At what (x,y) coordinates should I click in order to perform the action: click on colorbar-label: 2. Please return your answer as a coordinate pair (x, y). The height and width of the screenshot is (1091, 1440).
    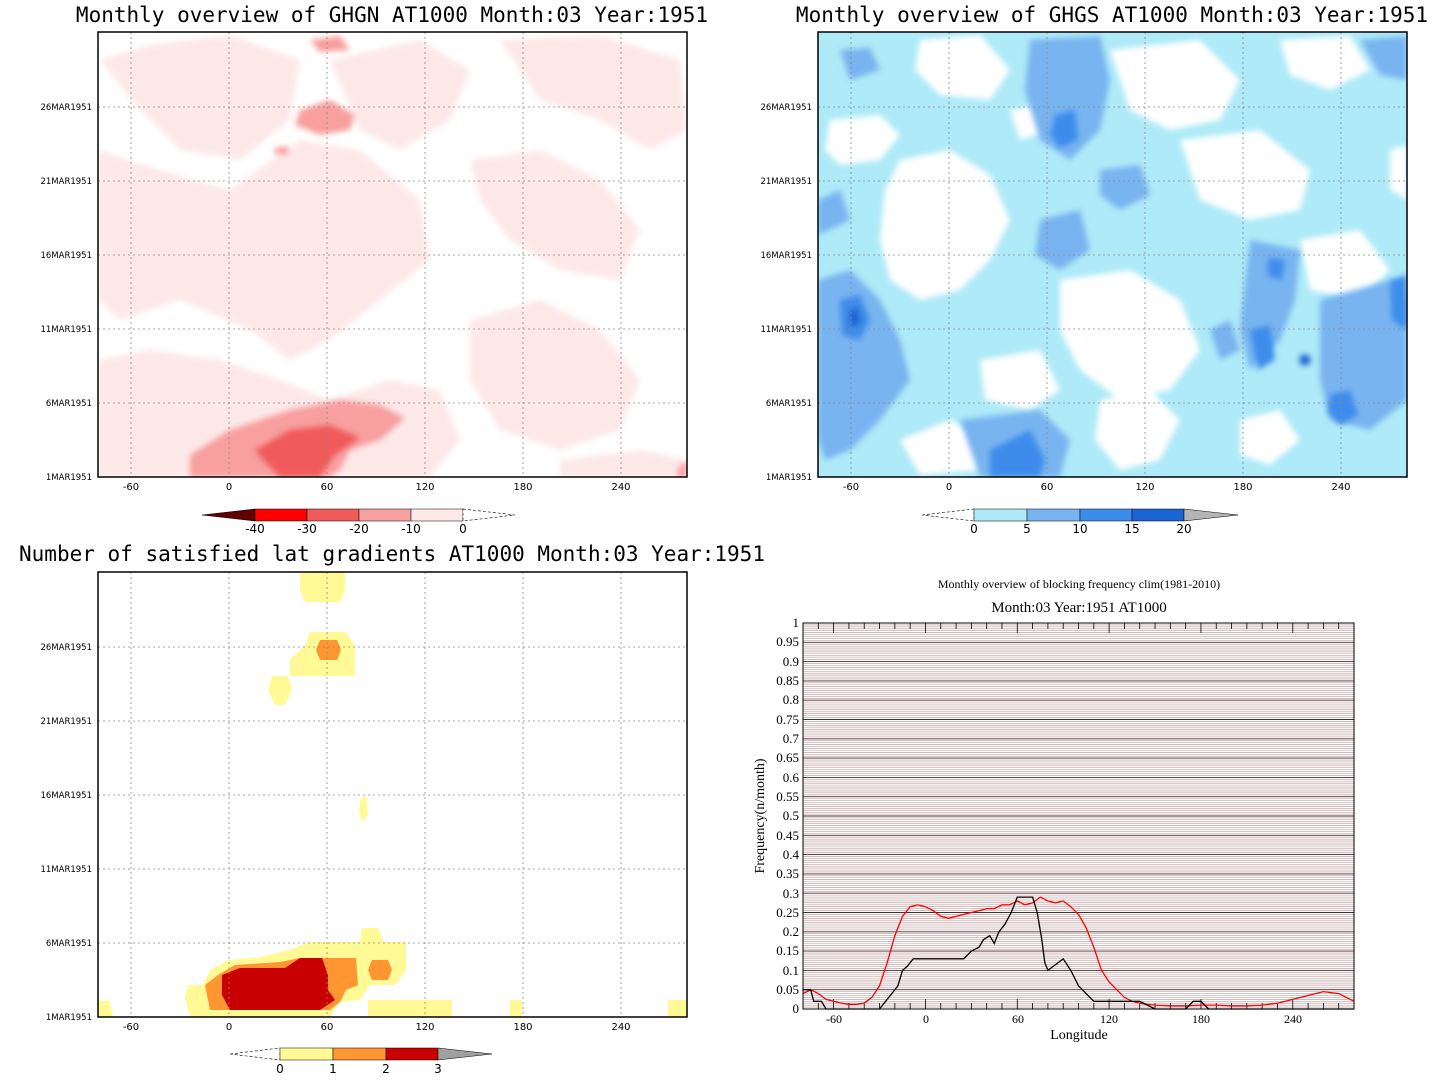
    Looking at the image, I should click on (386, 1069).